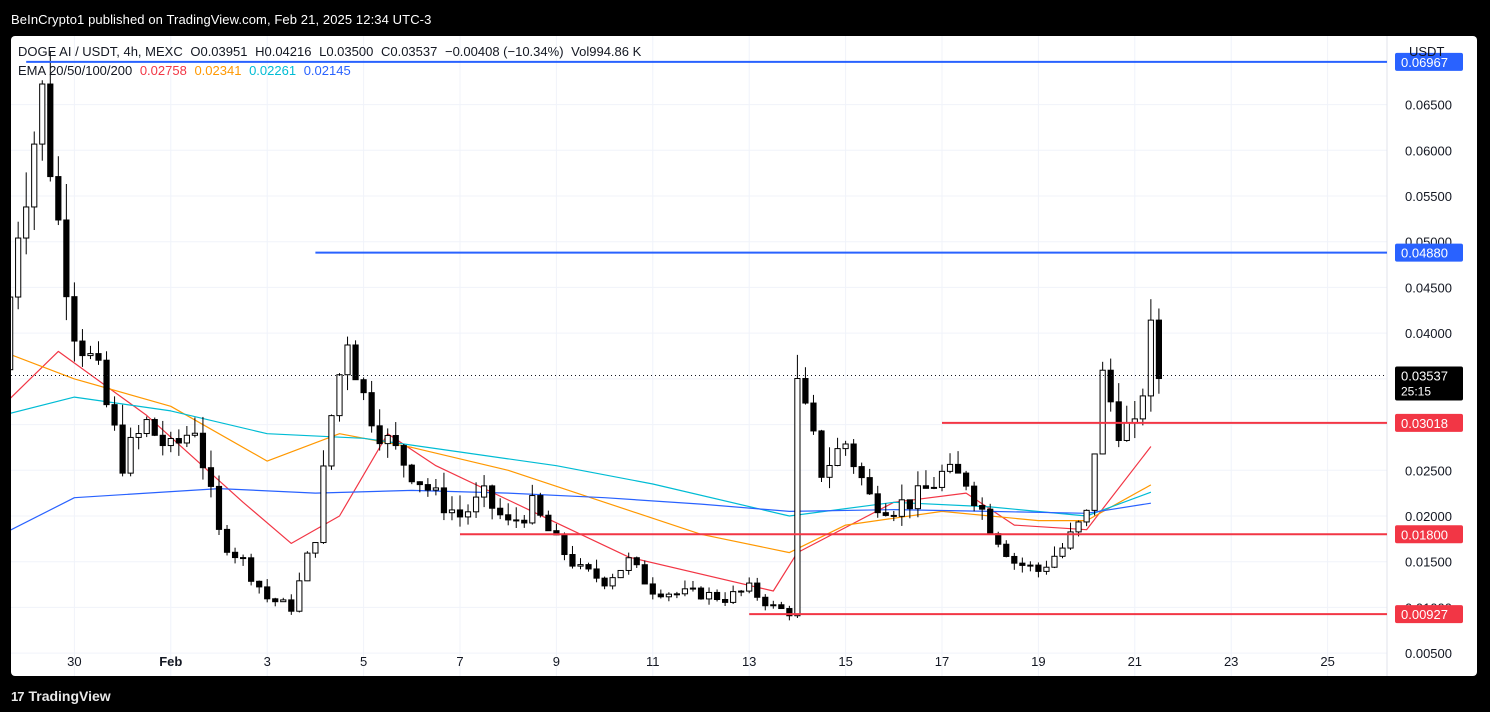  I want to click on y-tick-label: 0.06500, so click(1428, 105).